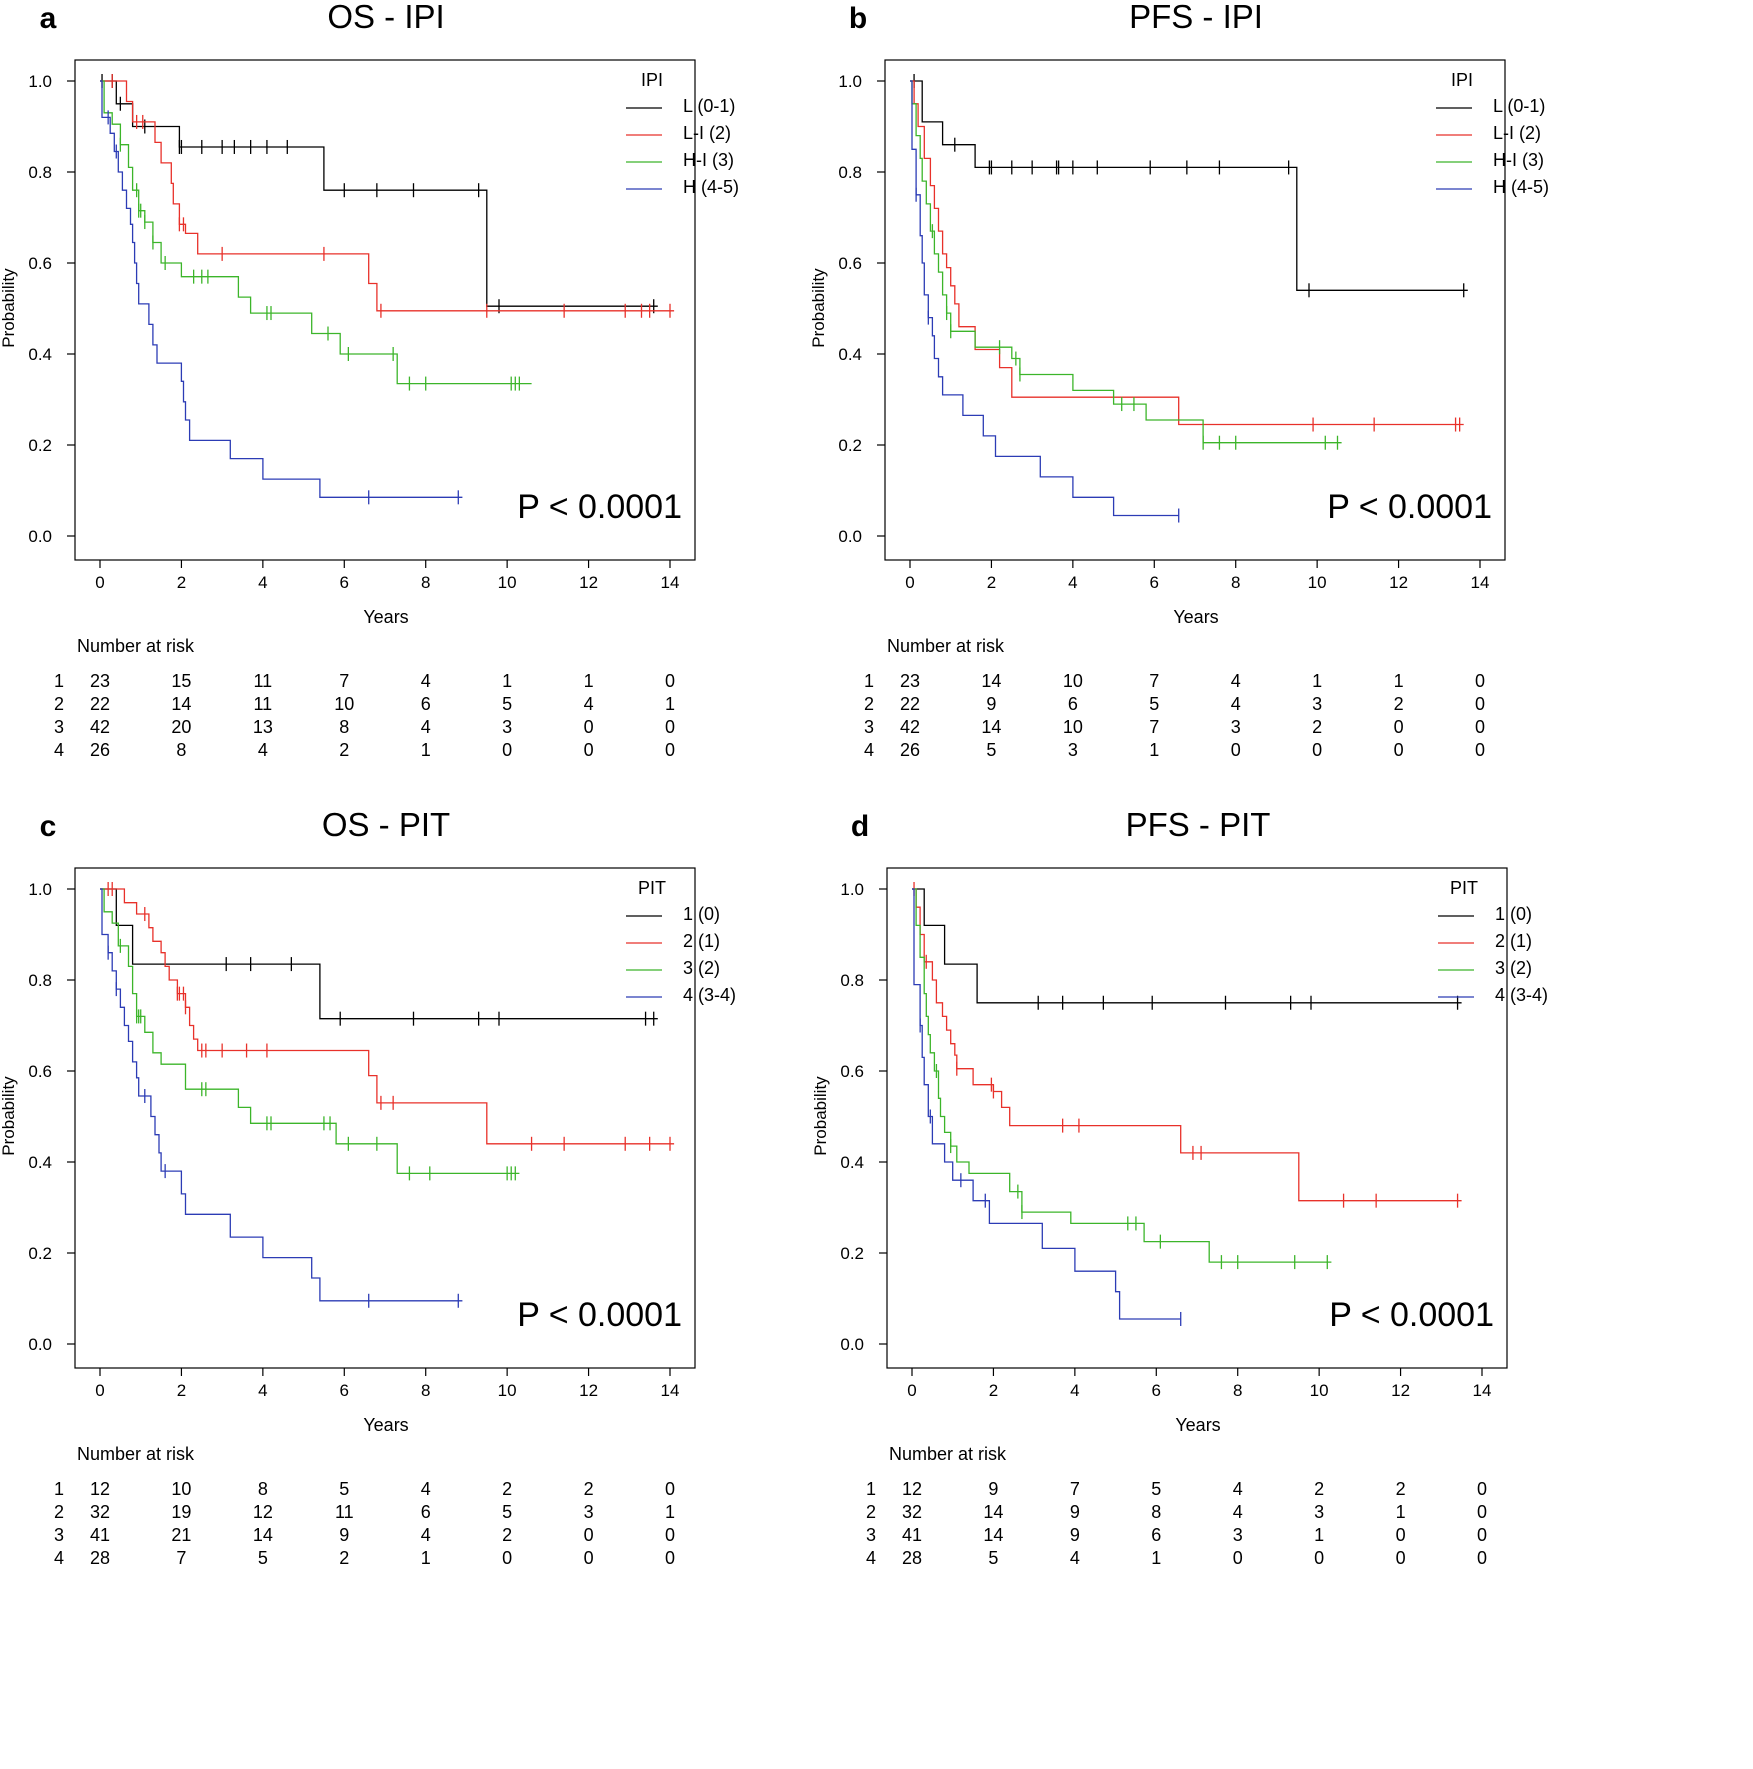 Image resolution: width=1753 pixels, height=1769 pixels. I want to click on risk-cell: 13, so click(263, 727).